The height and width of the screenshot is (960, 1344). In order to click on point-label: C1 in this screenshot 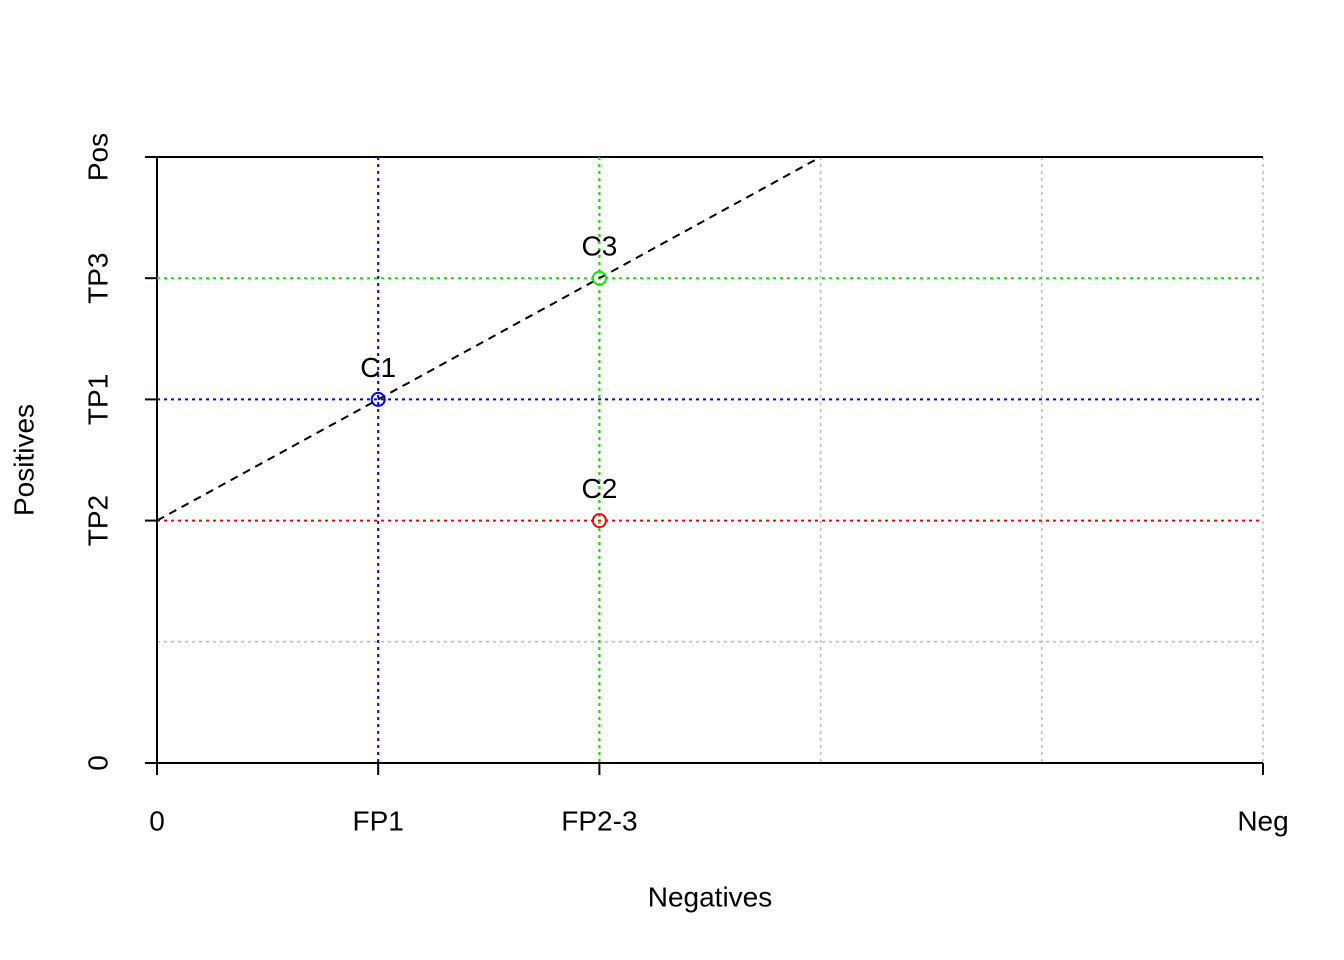, I will do `click(378, 367)`.